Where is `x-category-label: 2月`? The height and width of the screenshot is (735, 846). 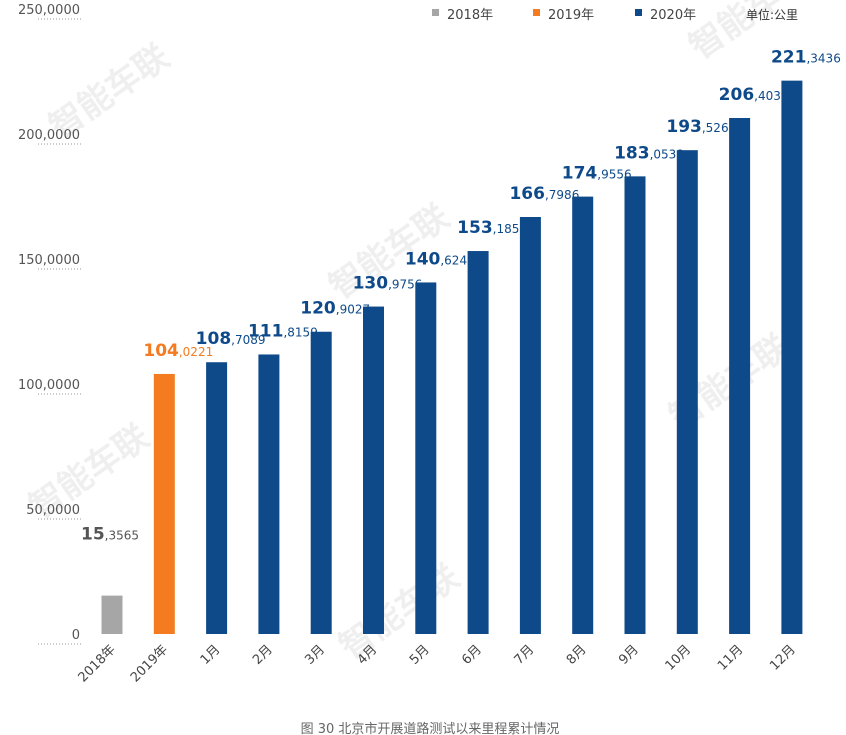
x-category-label: 2月 is located at coordinates (263, 655).